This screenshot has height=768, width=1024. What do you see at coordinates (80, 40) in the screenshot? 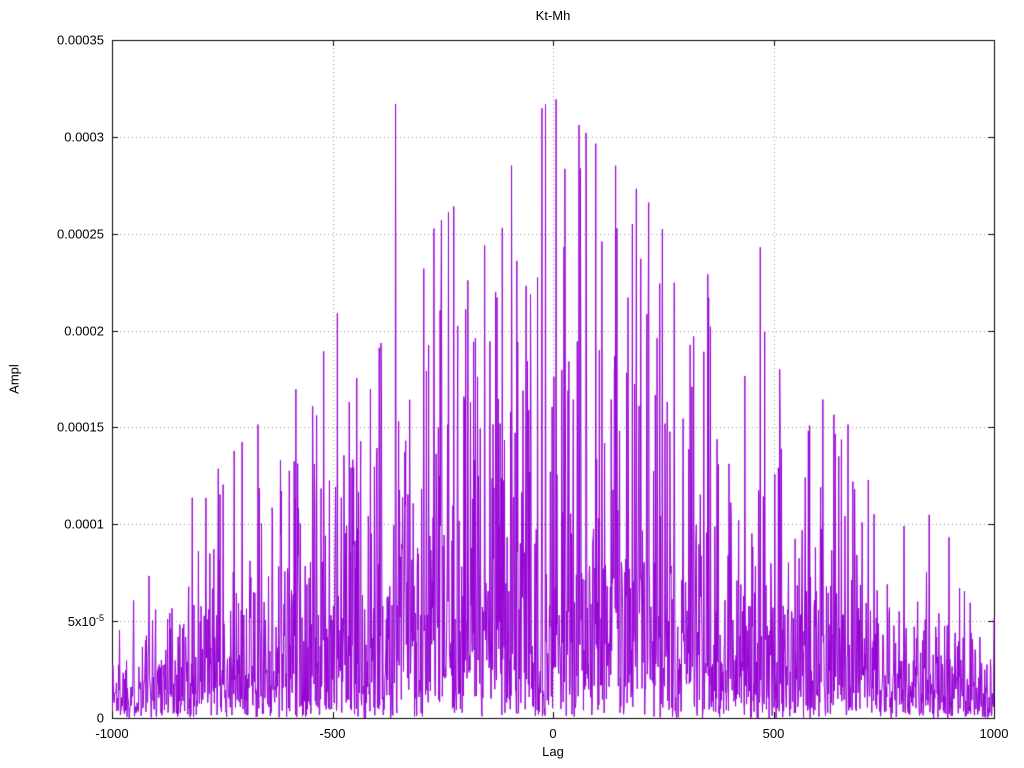
I see `y-tick-label: 0.00035` at bounding box center [80, 40].